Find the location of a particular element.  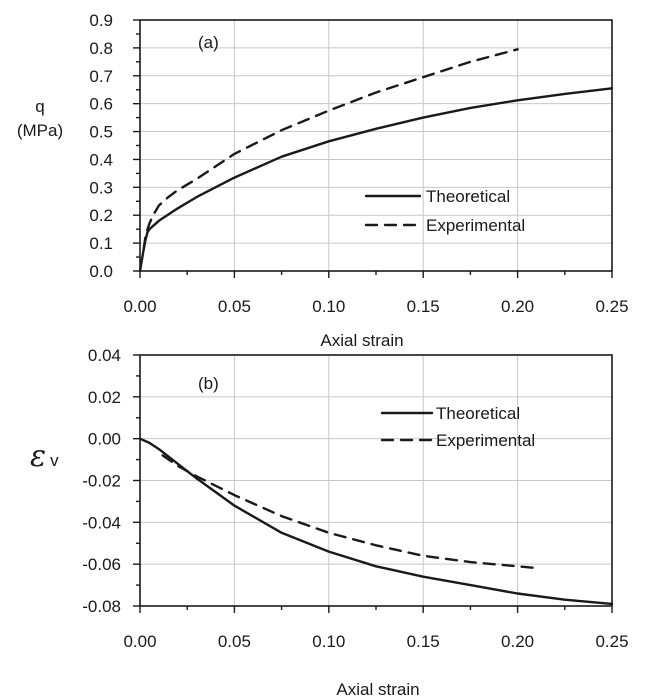

y-tick-label: -0.08 is located at coordinates (101, 606).